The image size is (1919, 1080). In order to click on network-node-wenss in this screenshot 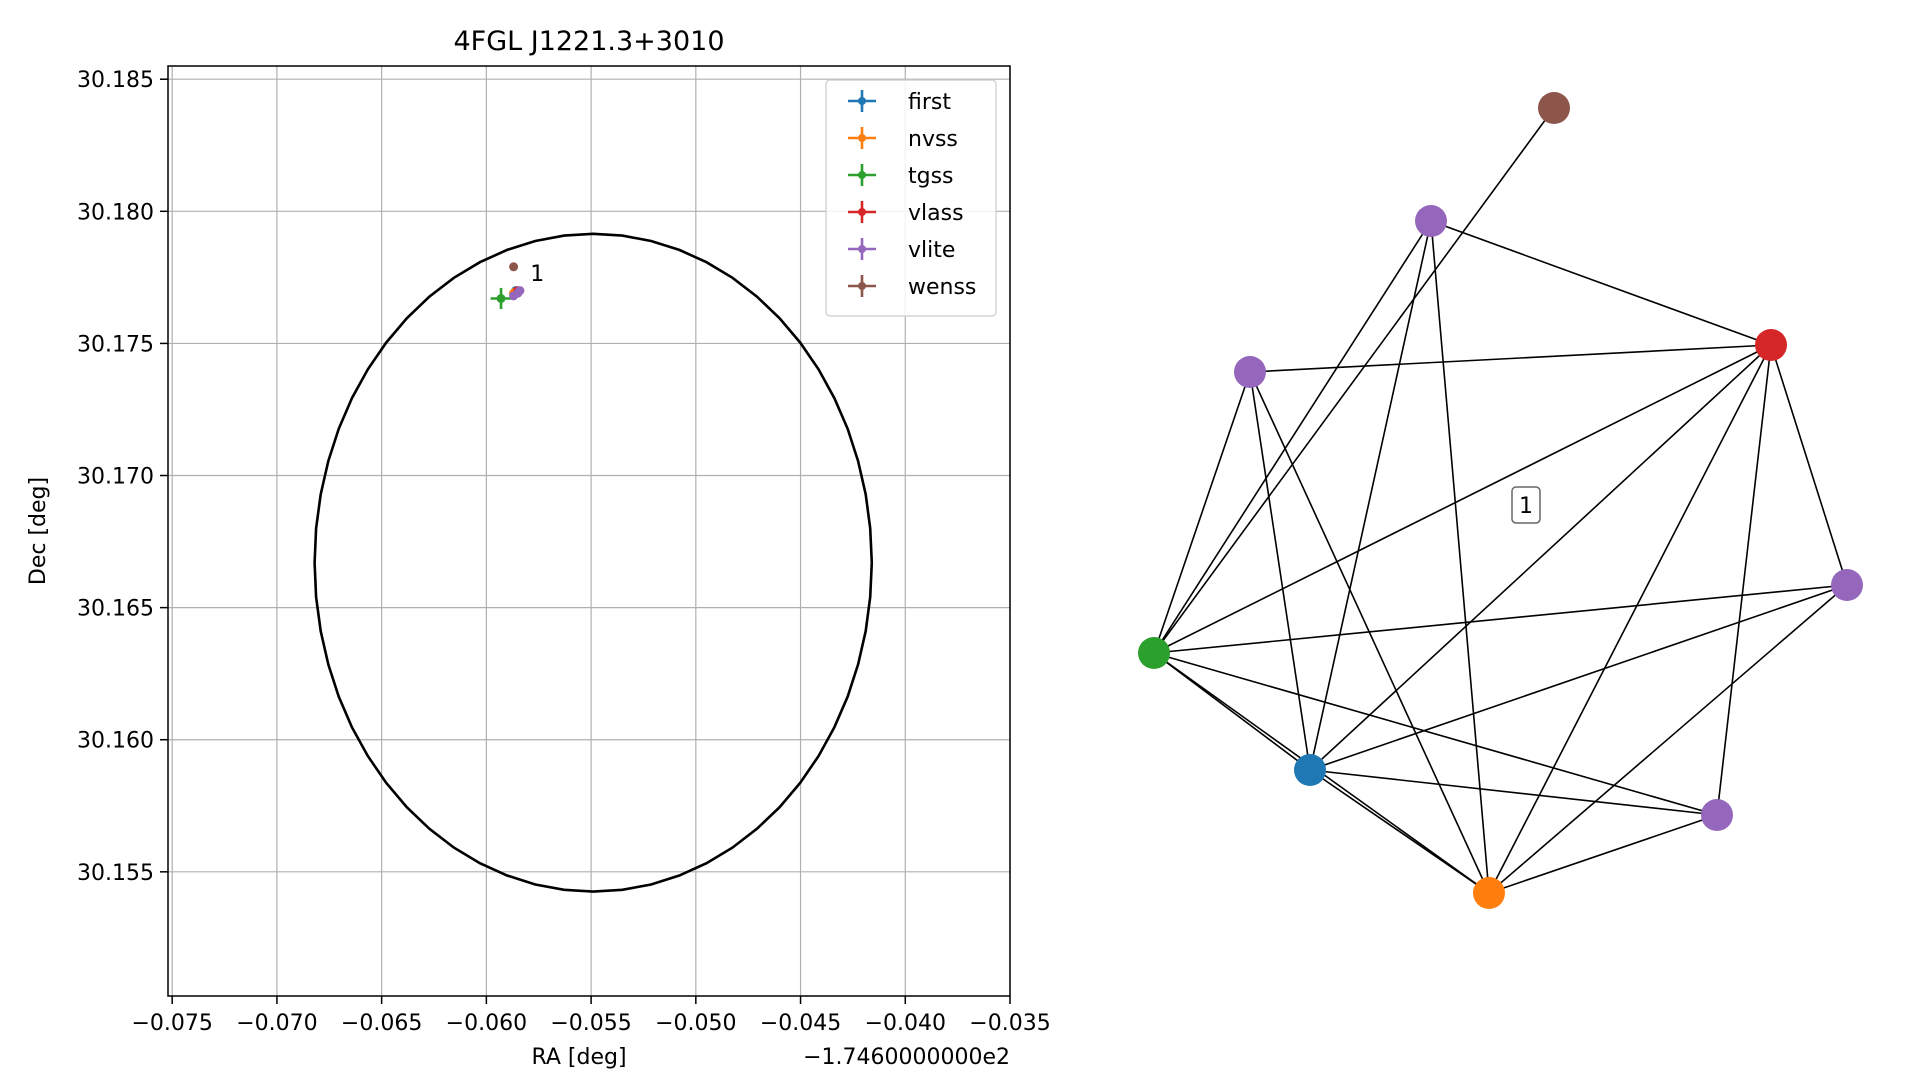, I will do `click(1554, 108)`.